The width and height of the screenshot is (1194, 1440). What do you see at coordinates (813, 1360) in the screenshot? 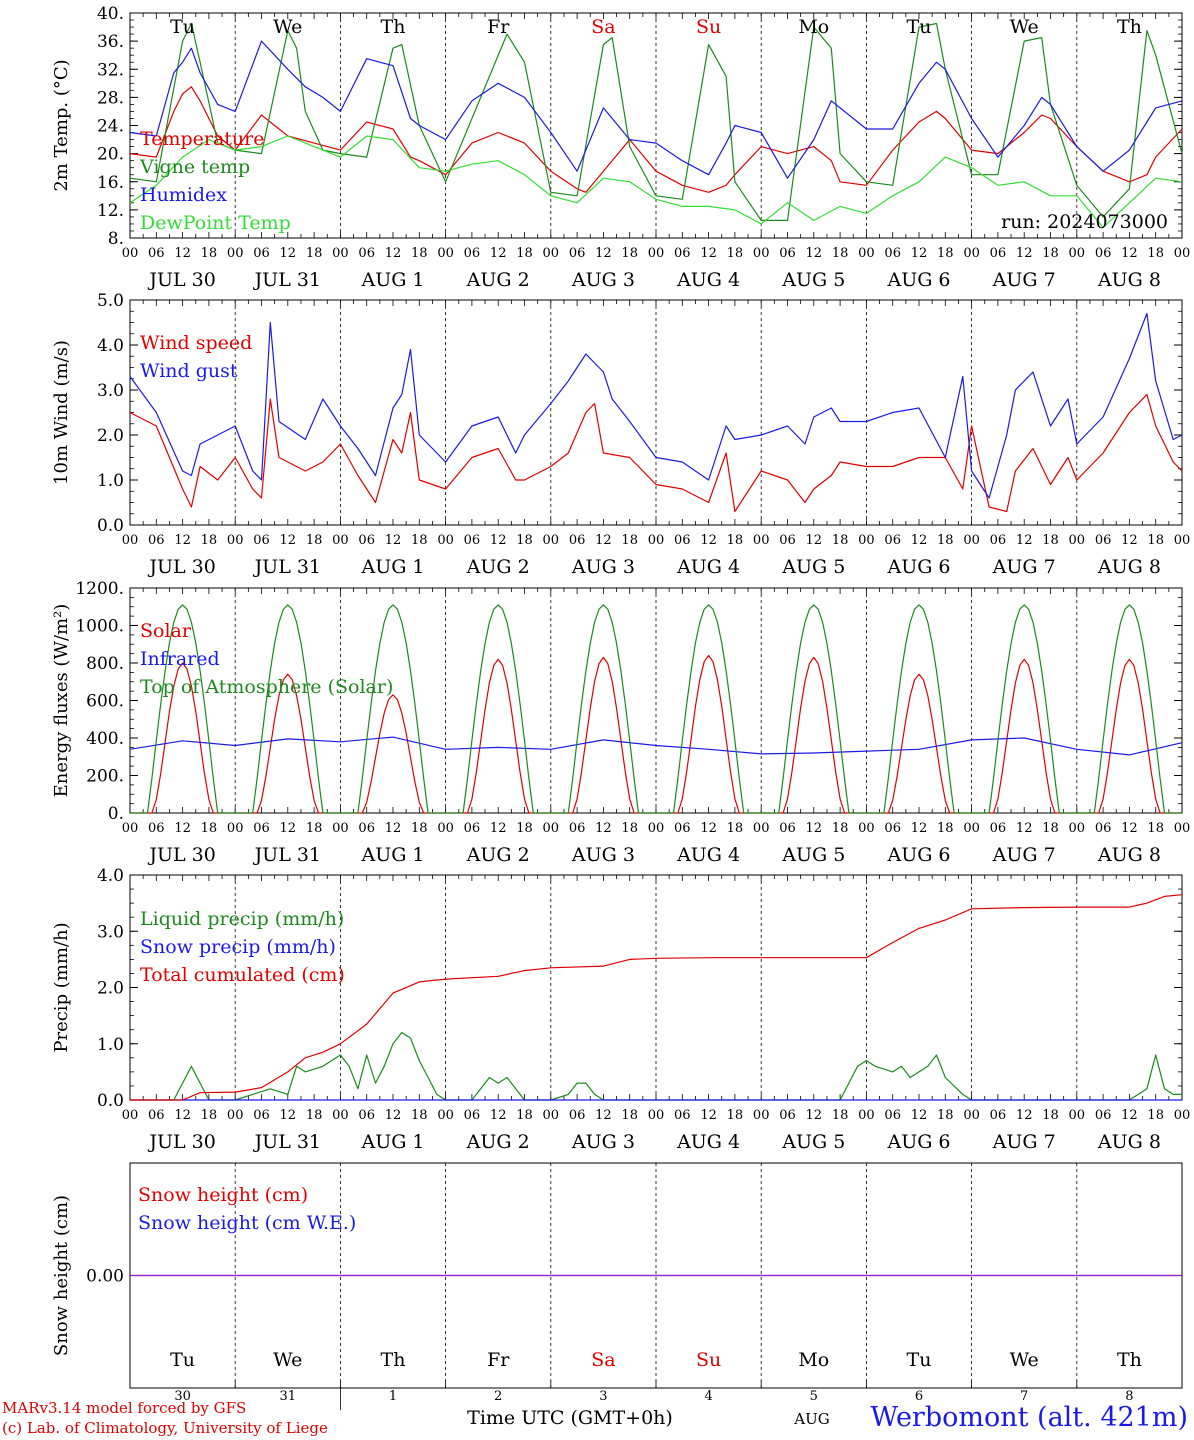
I see `day-name-bottom: Mo` at bounding box center [813, 1360].